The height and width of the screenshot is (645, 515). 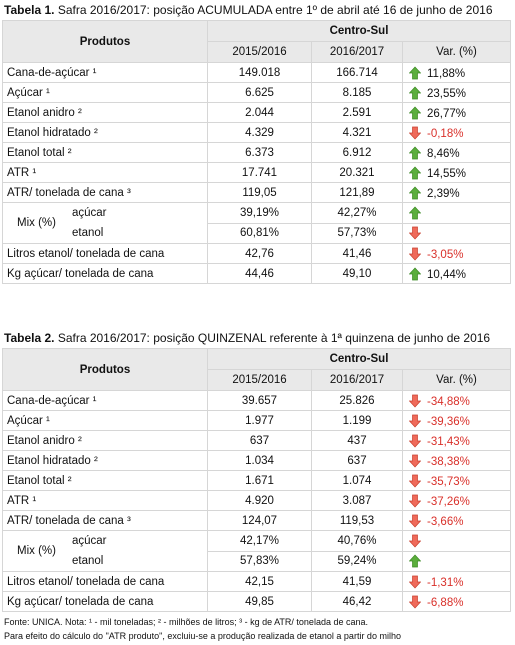 I want to click on variation-value: 23,55%, so click(x=447, y=93).